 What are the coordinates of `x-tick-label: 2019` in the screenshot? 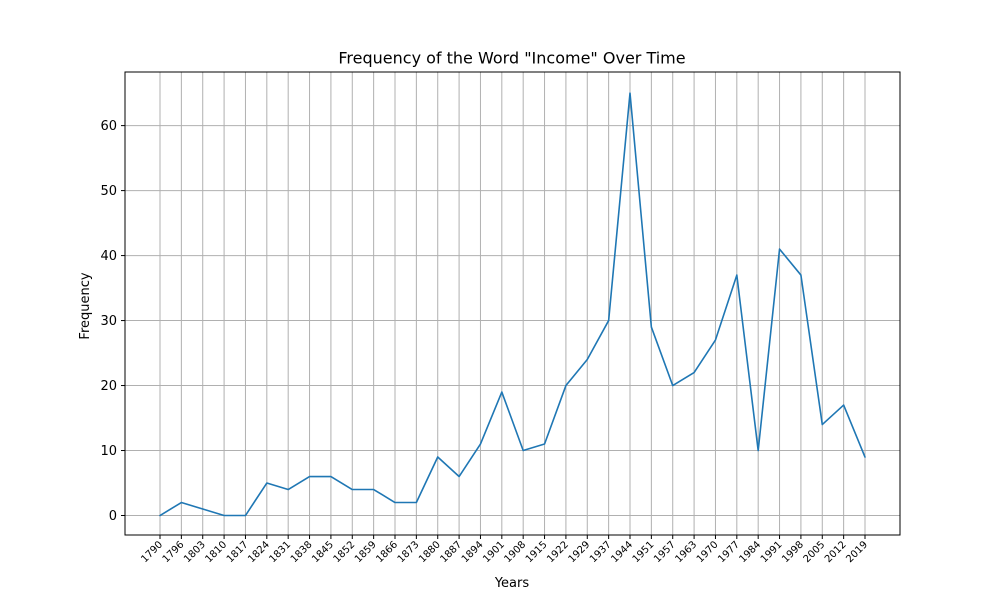 It's located at (857, 552).